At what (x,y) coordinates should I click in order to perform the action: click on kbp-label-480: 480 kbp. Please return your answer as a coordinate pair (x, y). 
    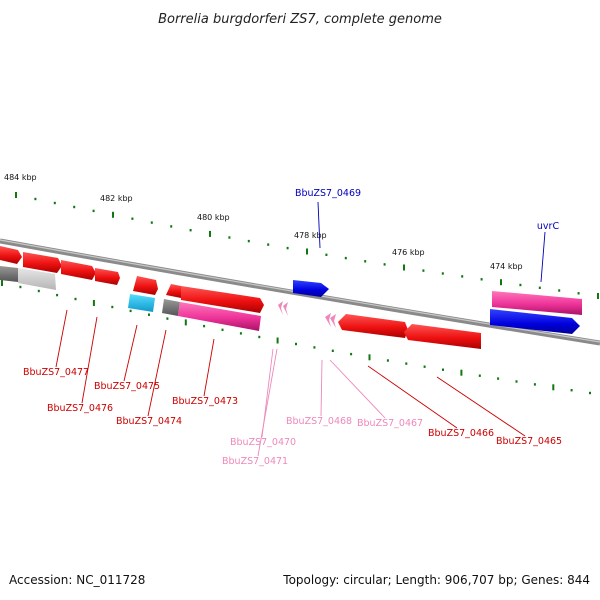
    Looking at the image, I should click on (213, 217).